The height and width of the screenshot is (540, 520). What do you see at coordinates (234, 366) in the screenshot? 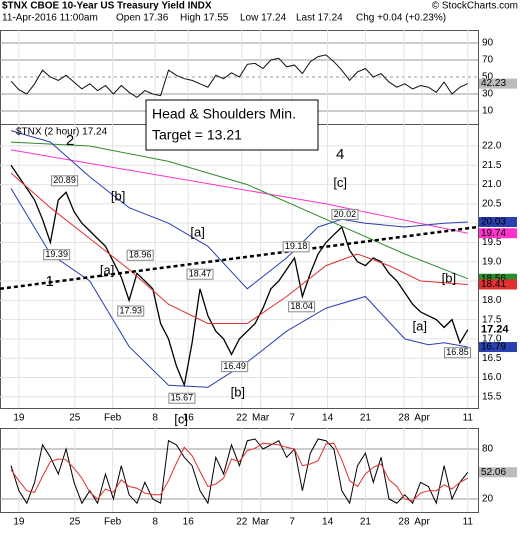
I see `price-label: 16.49` at bounding box center [234, 366].